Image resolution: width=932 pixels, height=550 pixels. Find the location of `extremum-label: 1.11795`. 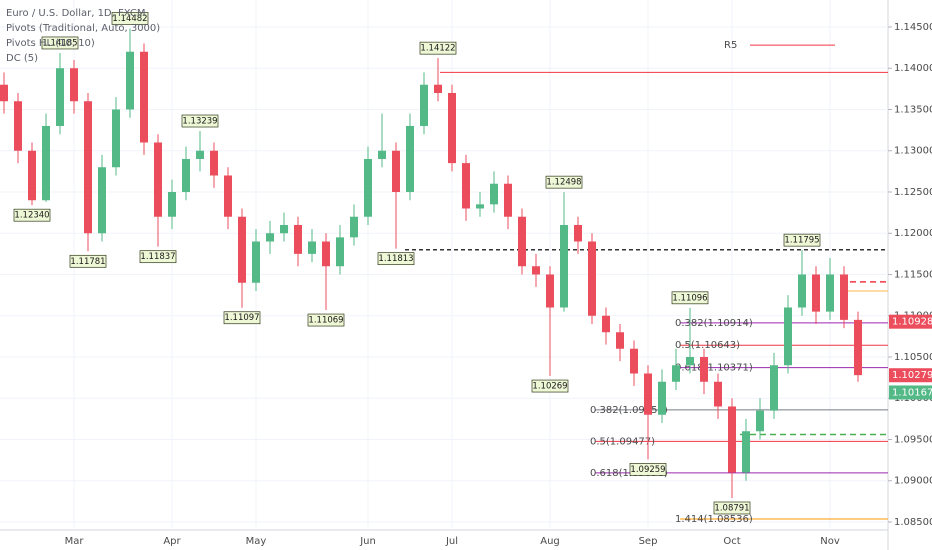

extremum-label: 1.11795 is located at coordinates (801, 241).